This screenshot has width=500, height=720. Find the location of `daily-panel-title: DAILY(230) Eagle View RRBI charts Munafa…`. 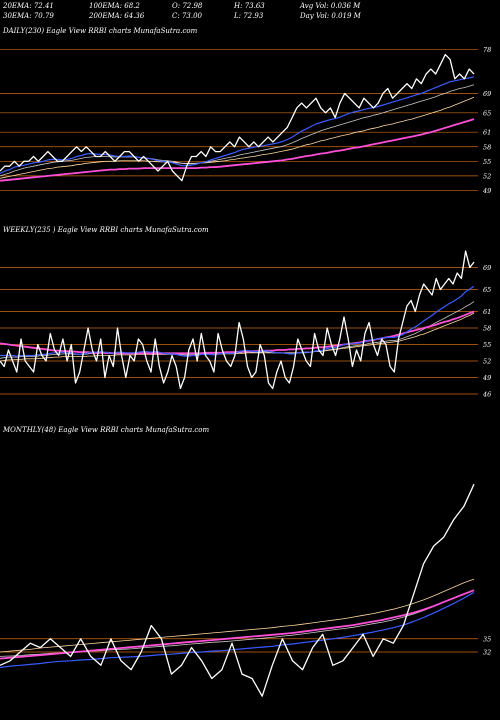

daily-panel-title: DAILY(230) Eagle View RRBI charts Munafa… is located at coordinates (100, 31).